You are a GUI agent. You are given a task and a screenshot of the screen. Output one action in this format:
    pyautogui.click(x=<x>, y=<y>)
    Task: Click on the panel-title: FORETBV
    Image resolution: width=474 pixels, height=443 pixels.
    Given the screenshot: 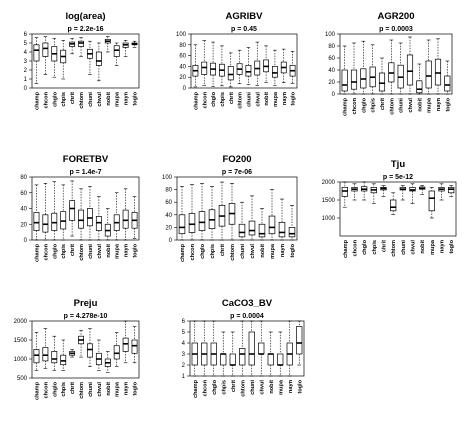 What is the action you would take?
    pyautogui.click(x=86, y=159)
    